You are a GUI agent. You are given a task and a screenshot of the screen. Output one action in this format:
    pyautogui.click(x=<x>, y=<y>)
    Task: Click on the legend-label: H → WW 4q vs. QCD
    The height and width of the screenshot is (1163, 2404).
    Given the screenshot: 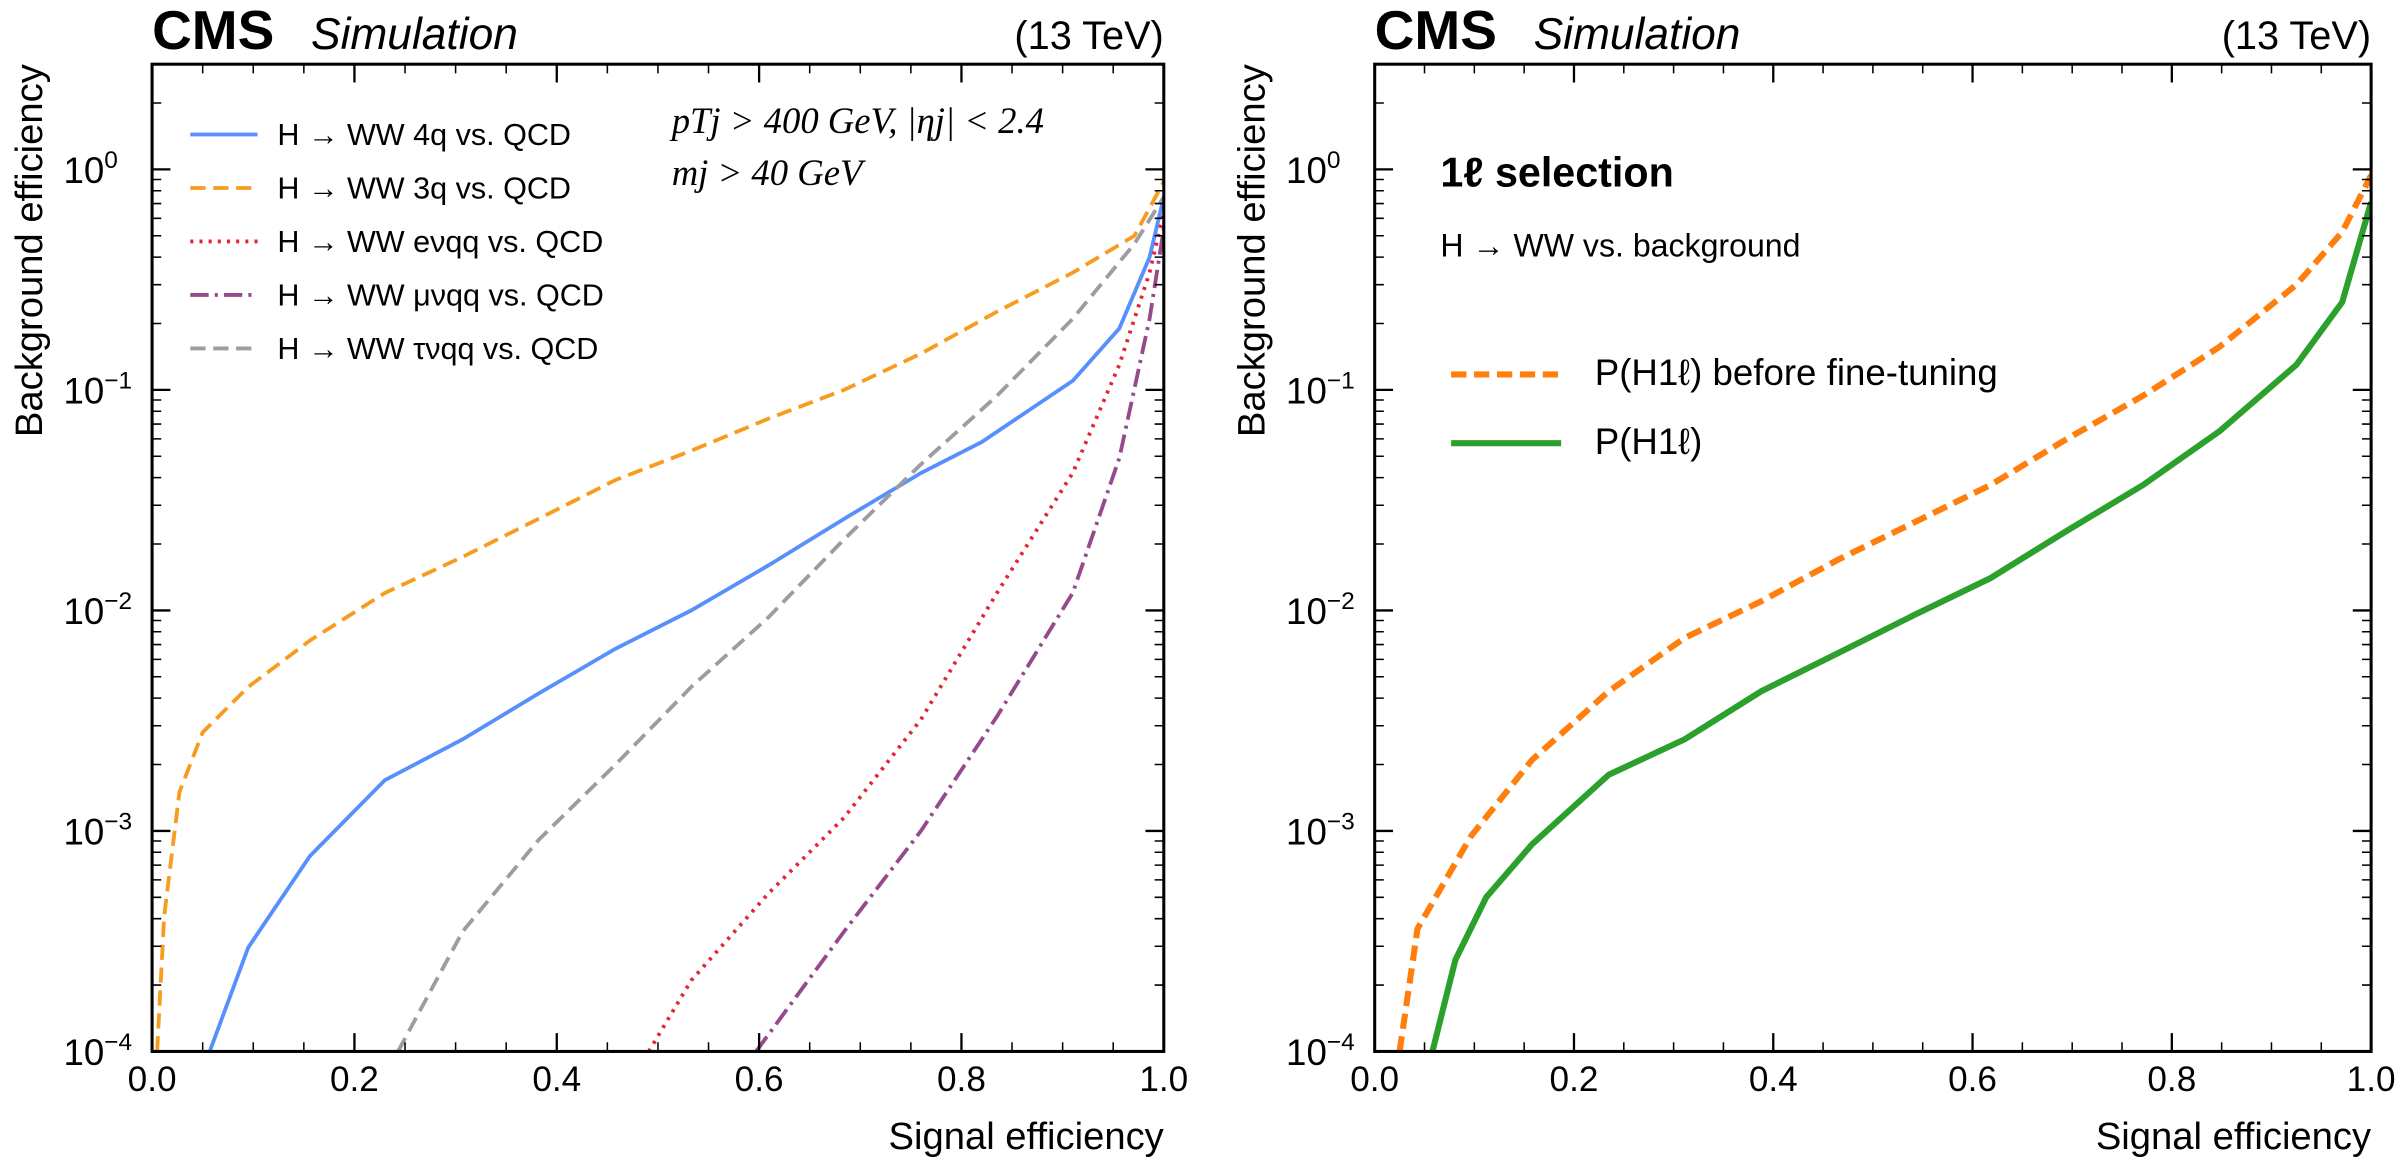 What is the action you would take?
    pyautogui.click(x=424, y=135)
    